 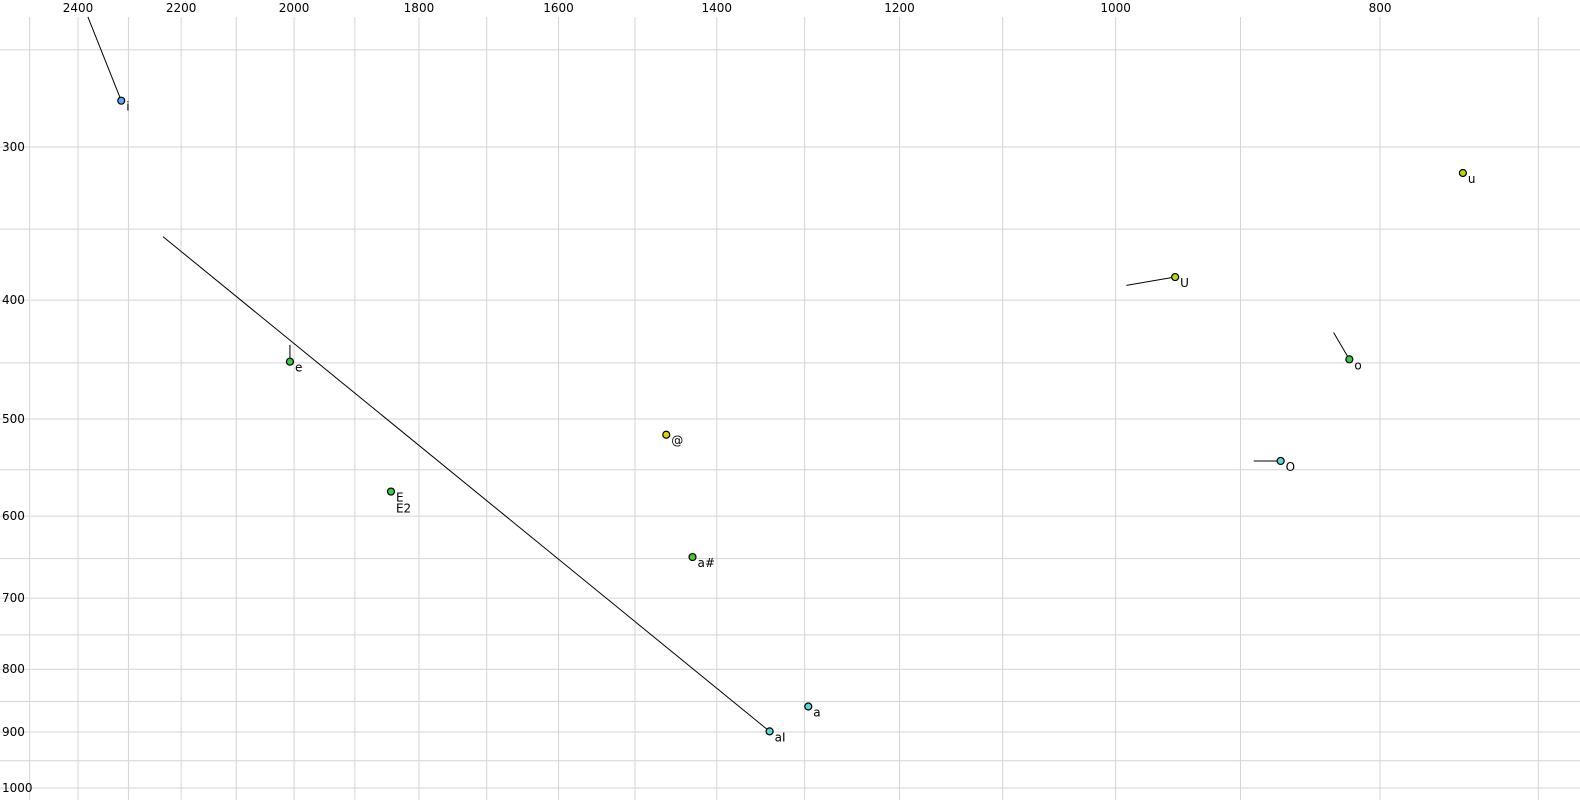 I want to click on vowel-point-U, so click(x=1175, y=277).